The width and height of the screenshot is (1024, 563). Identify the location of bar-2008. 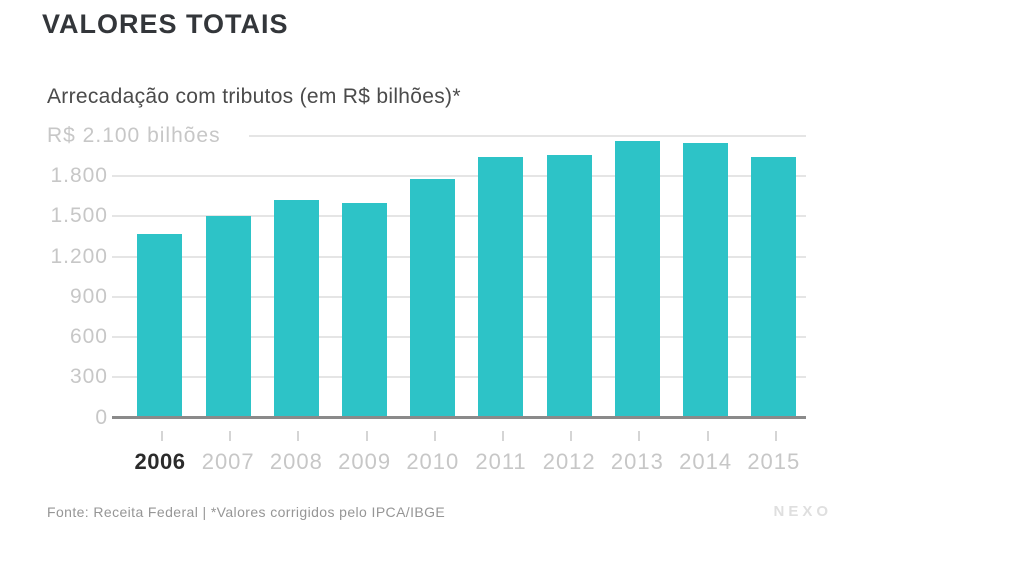
(296, 309).